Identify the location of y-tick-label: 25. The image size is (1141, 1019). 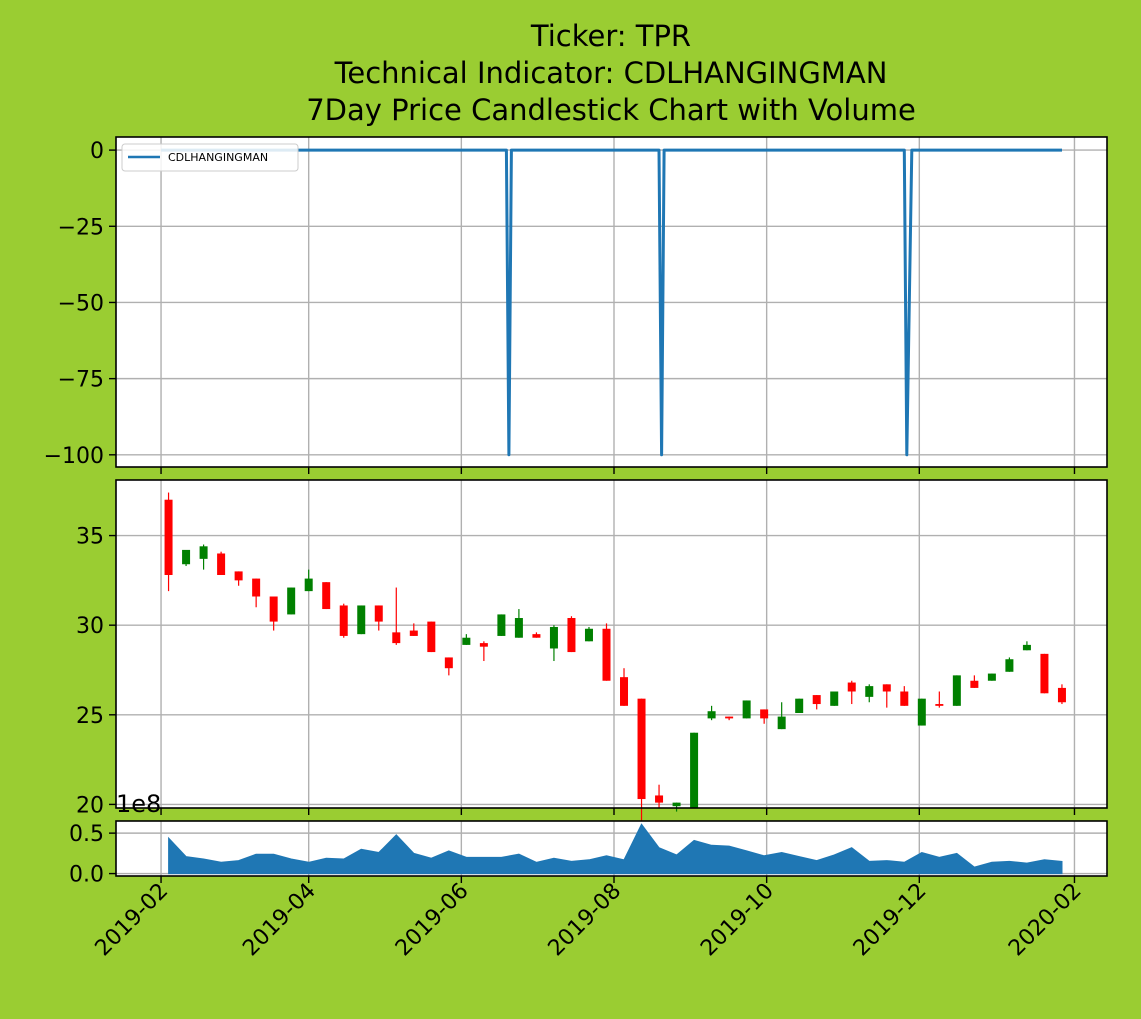
(90, 716).